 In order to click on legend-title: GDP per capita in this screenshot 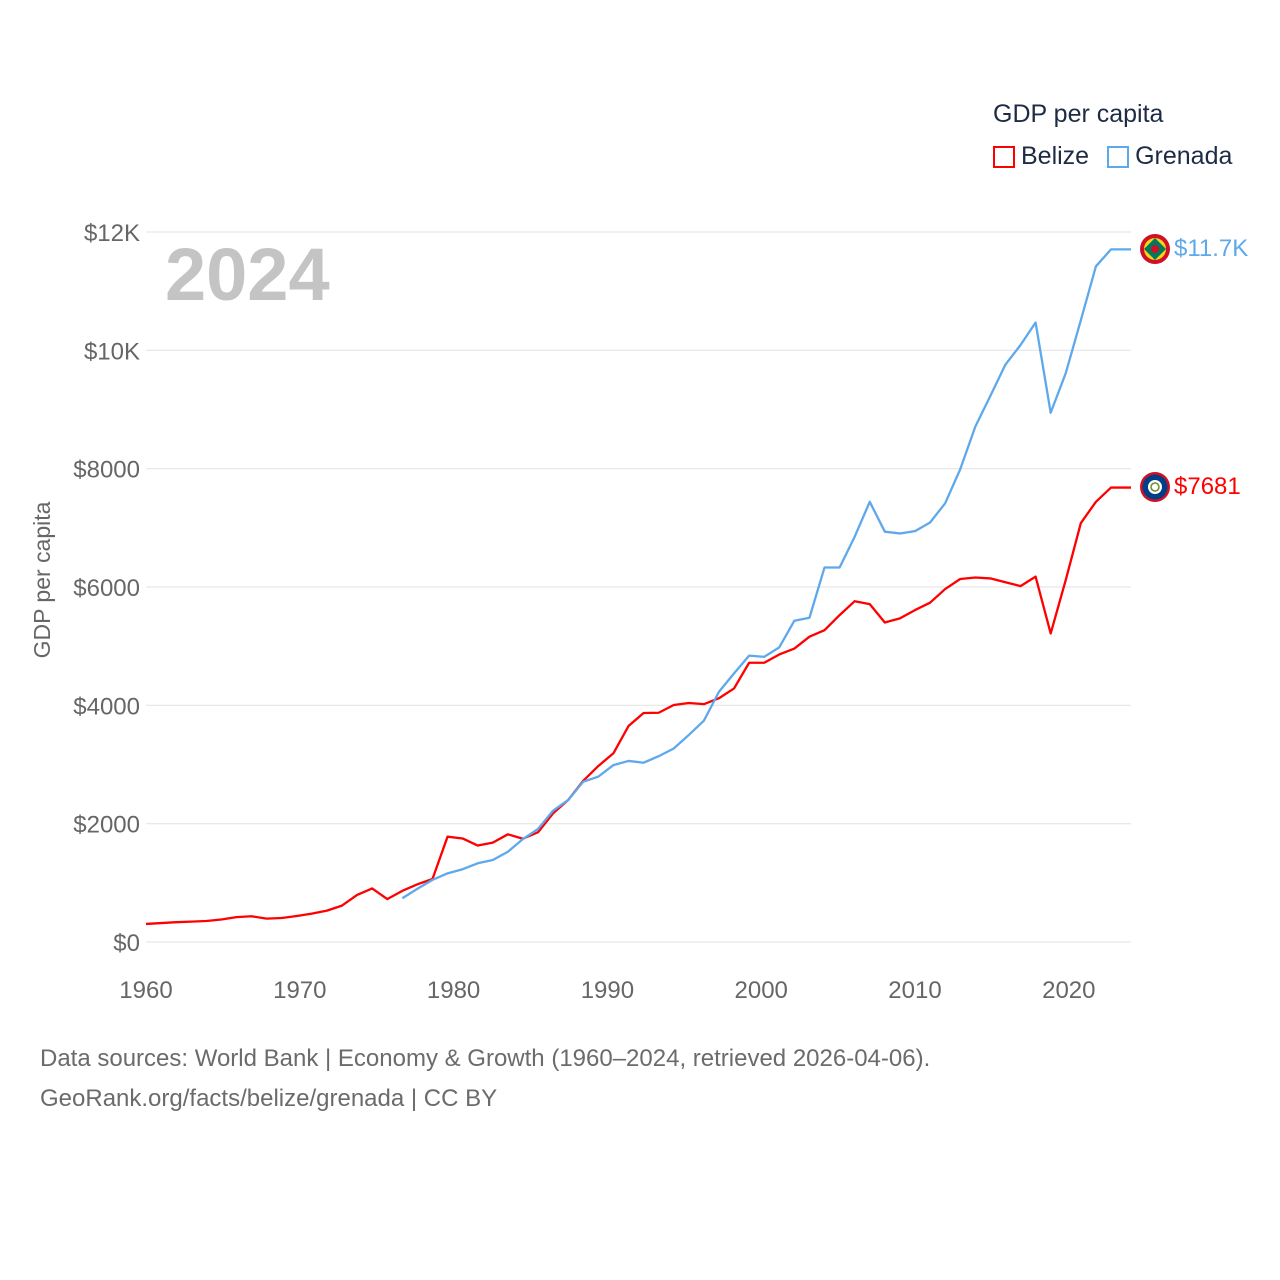, I will do `click(1078, 114)`.